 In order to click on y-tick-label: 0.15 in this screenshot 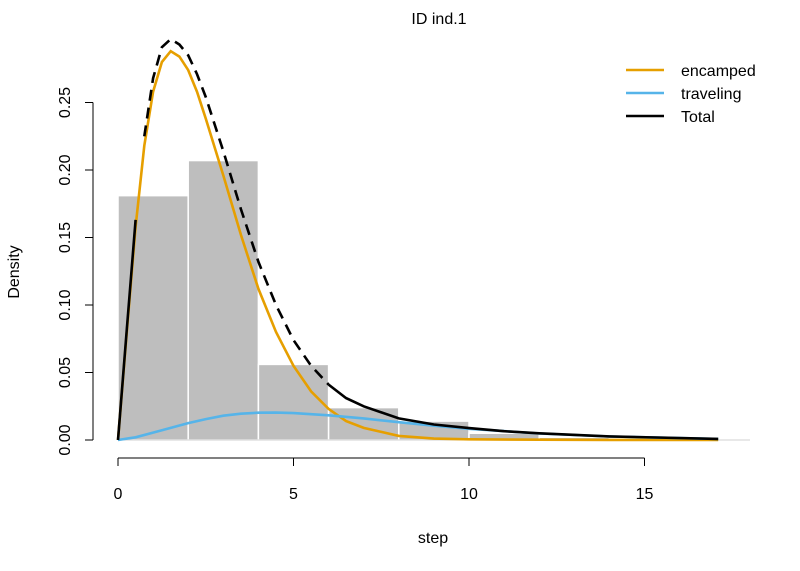, I will do `click(65, 237)`.